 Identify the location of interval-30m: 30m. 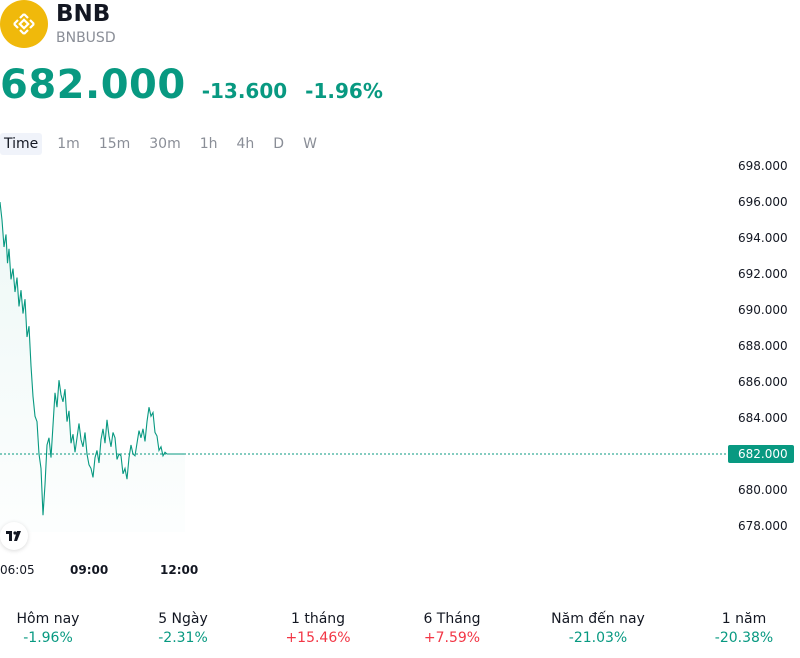
(165, 144).